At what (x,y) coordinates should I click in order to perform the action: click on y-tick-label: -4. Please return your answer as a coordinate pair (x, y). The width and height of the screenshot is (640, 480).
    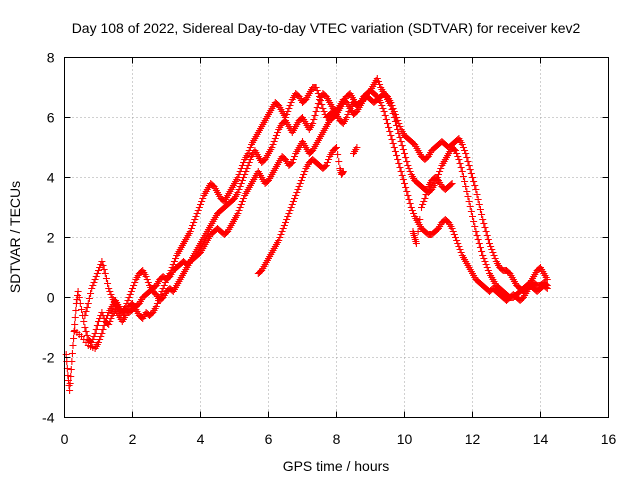
    Looking at the image, I should click on (48, 418).